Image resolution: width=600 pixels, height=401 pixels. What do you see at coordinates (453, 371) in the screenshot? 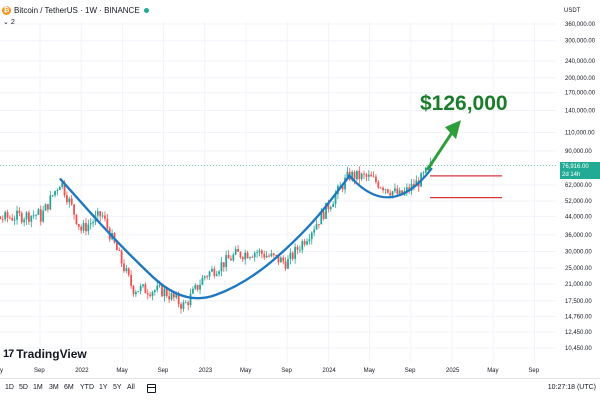
I see `time-tick-label: 2025` at bounding box center [453, 371].